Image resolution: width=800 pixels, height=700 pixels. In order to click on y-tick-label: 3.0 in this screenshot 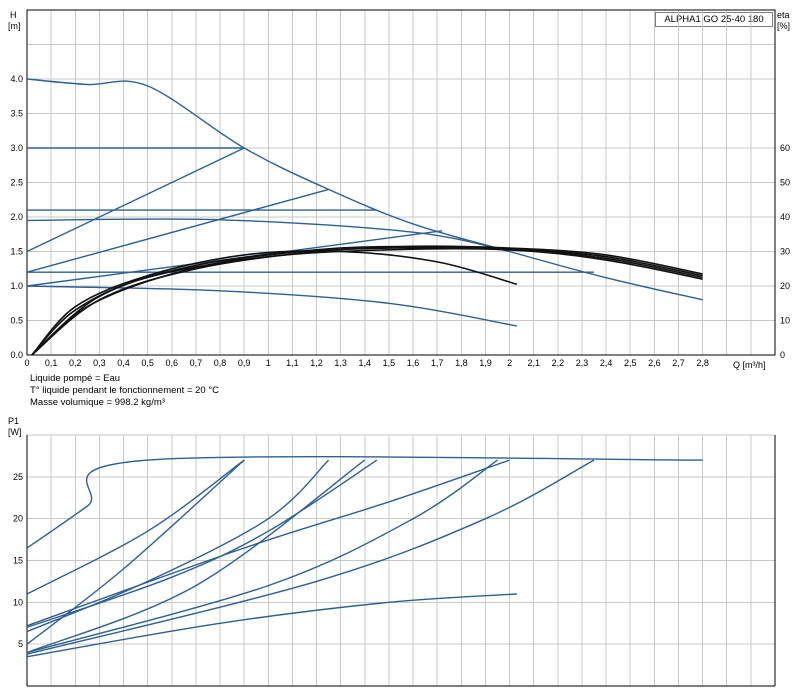, I will do `click(16, 148)`.